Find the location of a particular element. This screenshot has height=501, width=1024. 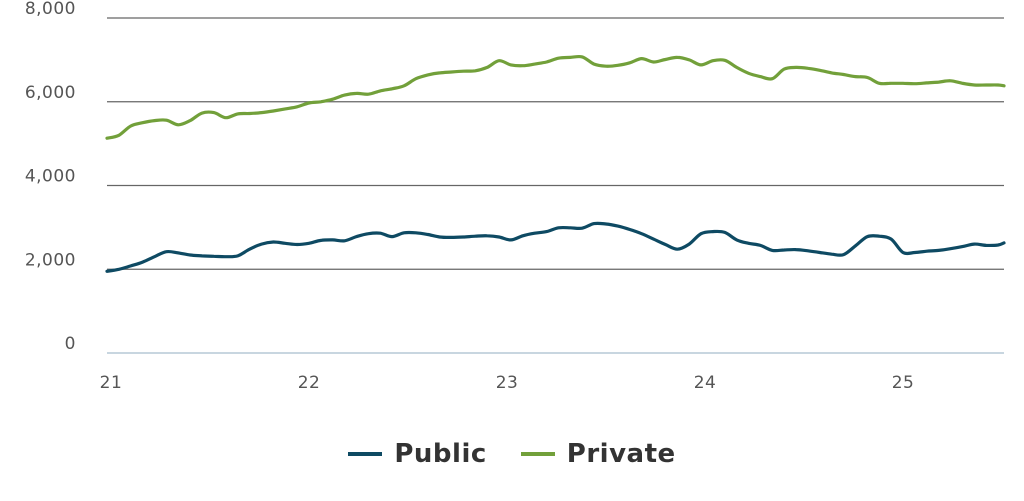

y-tick-label: 2,000 is located at coordinates (50, 260).